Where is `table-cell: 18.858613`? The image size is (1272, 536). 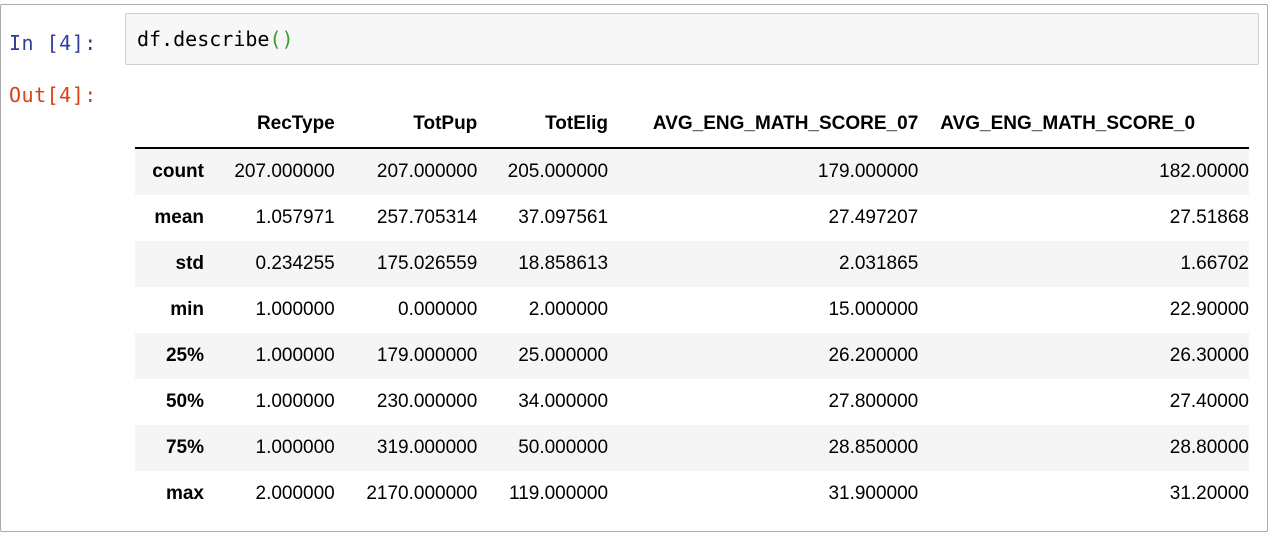
table-cell: 18.858613 is located at coordinates (563, 263).